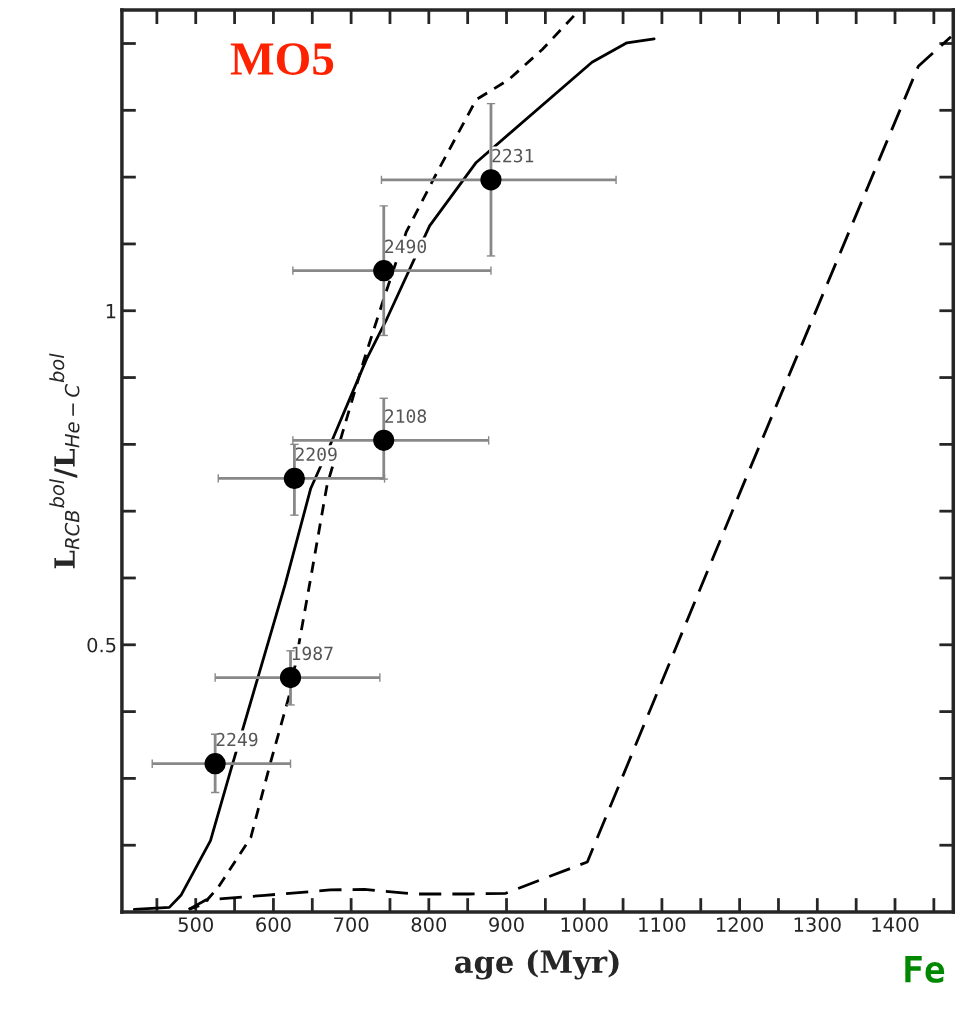 This screenshot has width=960, height=1010. I want to click on annotation: 2249, so click(237, 739).